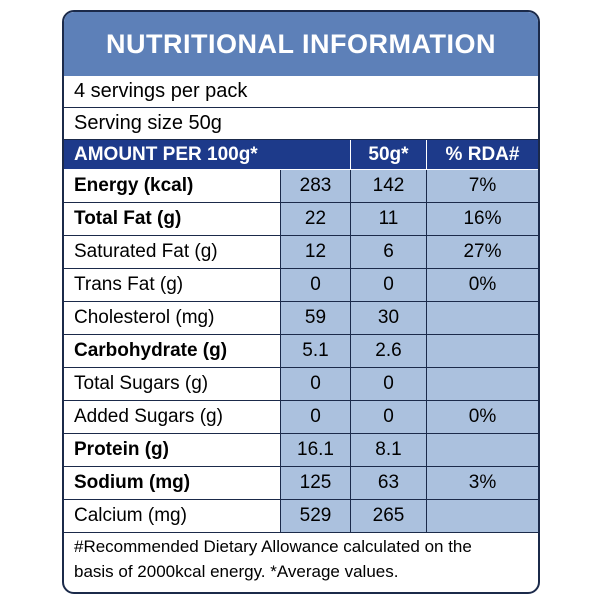 The width and height of the screenshot is (600, 600). I want to click on cell-value: 283, so click(316, 186).